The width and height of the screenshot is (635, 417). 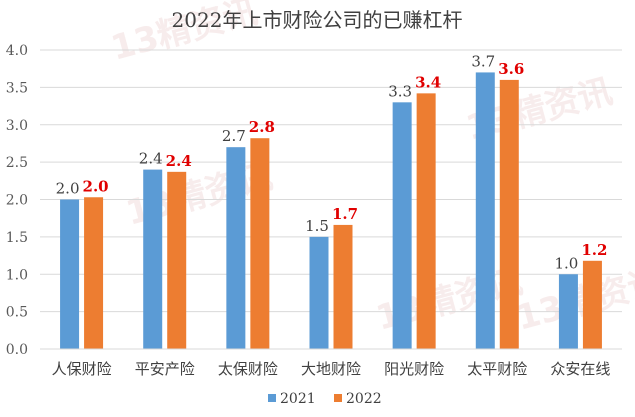 I want to click on x-tick-label: 众安在线, so click(x=580, y=369).